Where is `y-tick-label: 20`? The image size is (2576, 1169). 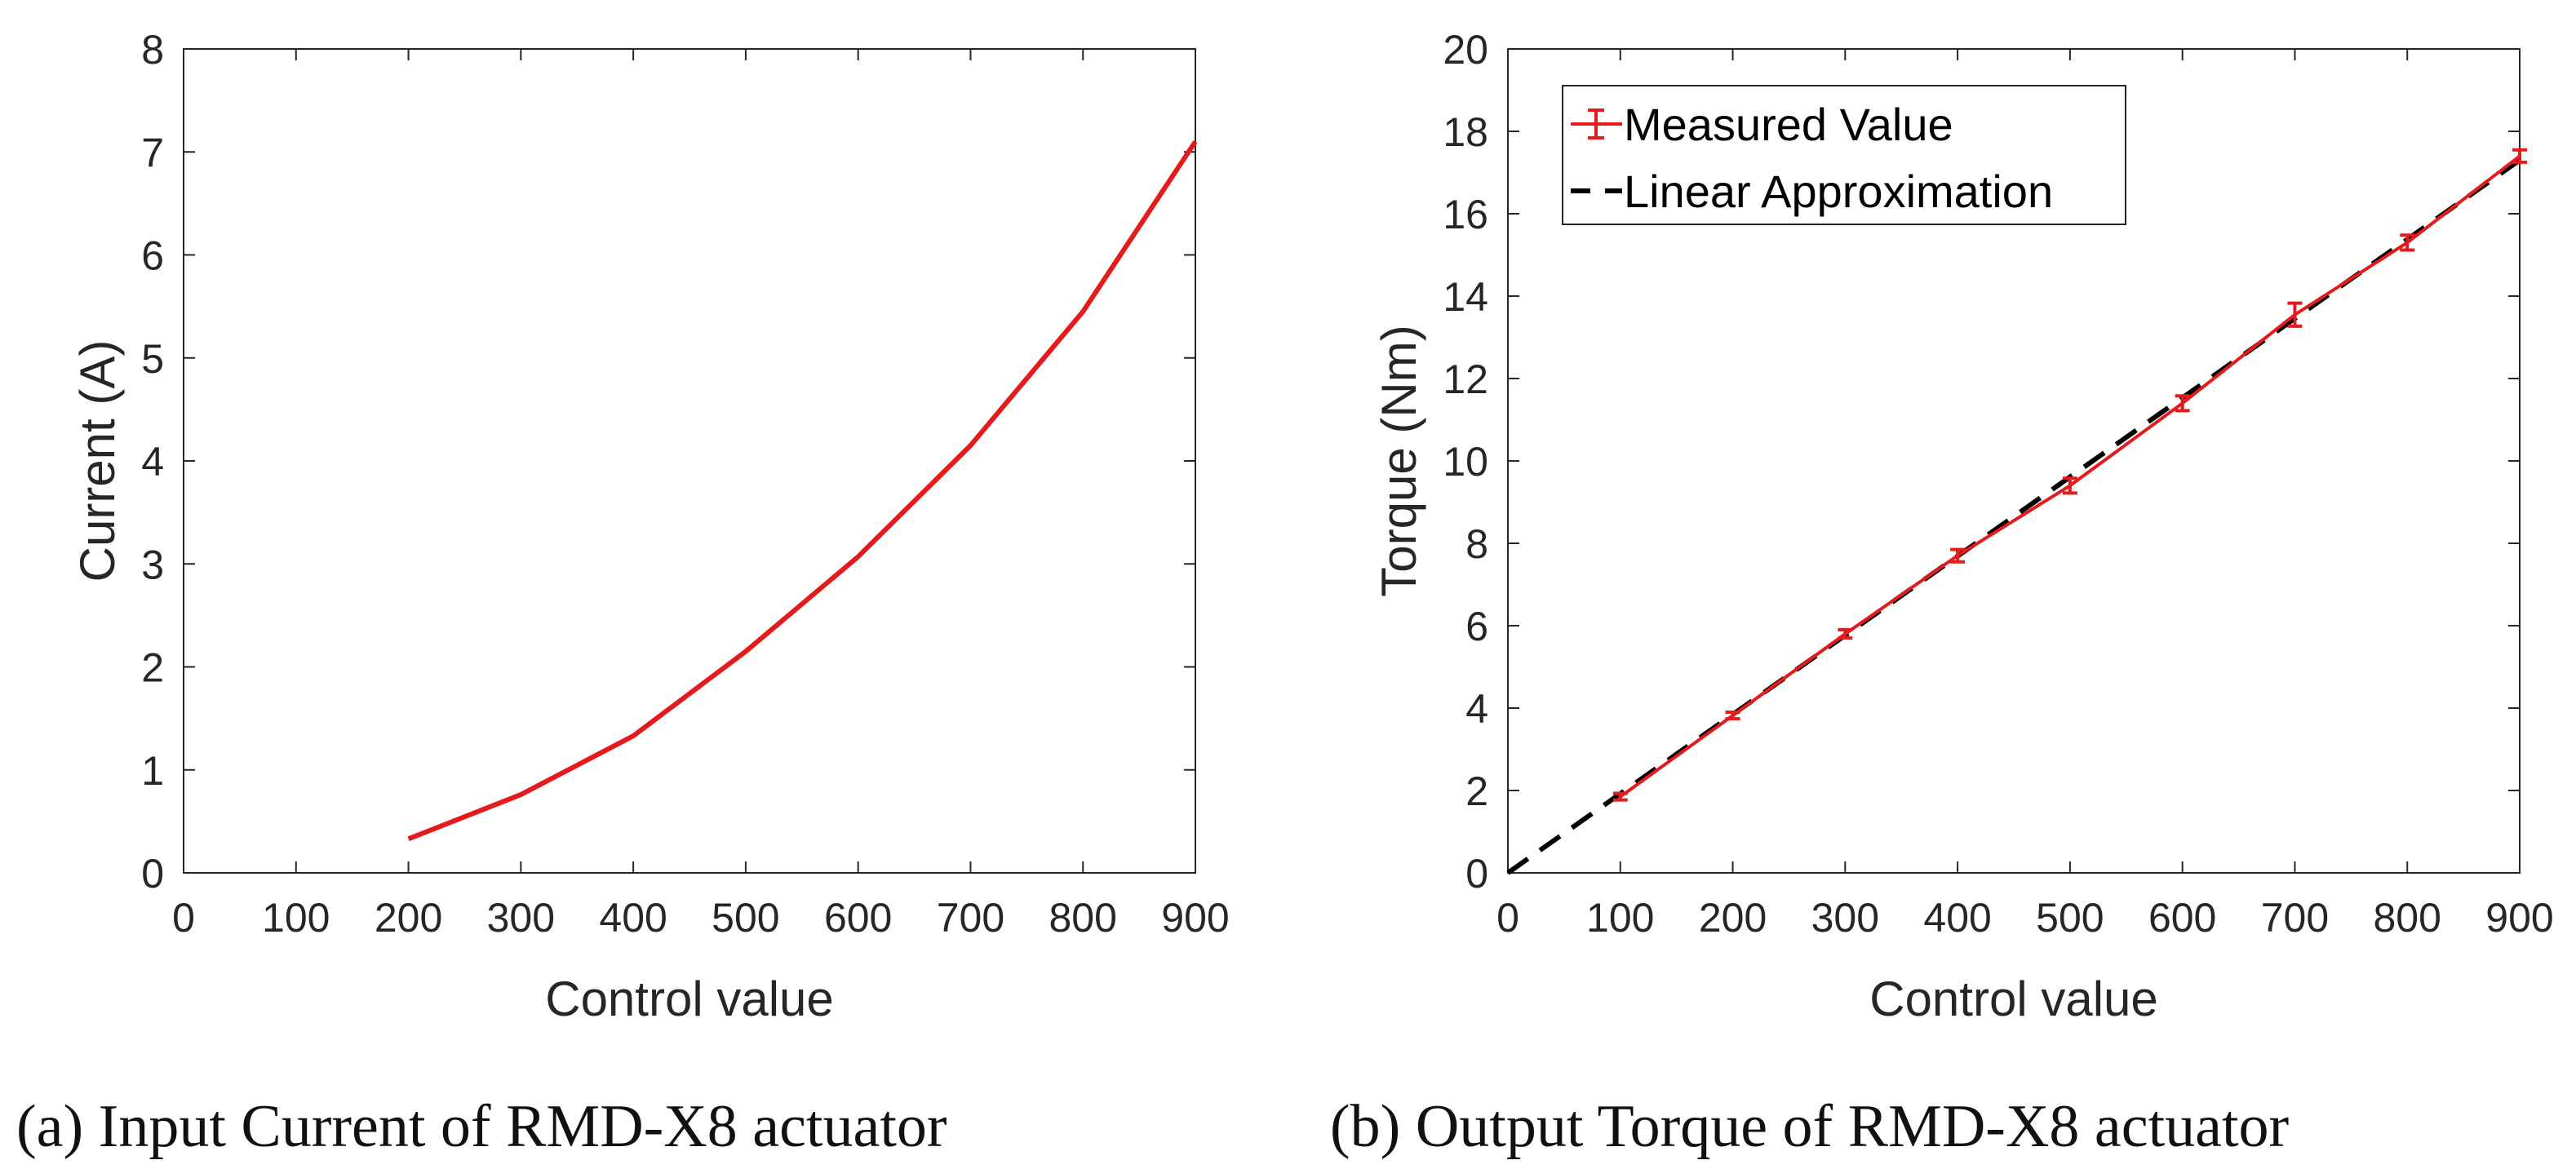 y-tick-label: 20 is located at coordinates (1465, 50).